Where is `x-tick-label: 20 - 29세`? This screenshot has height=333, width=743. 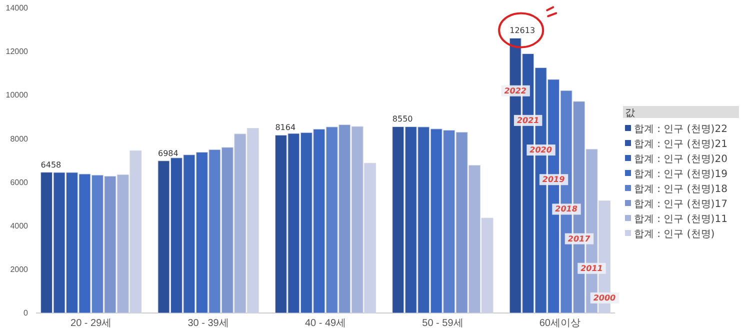 x-tick-label: 20 - 29세 is located at coordinates (91, 324).